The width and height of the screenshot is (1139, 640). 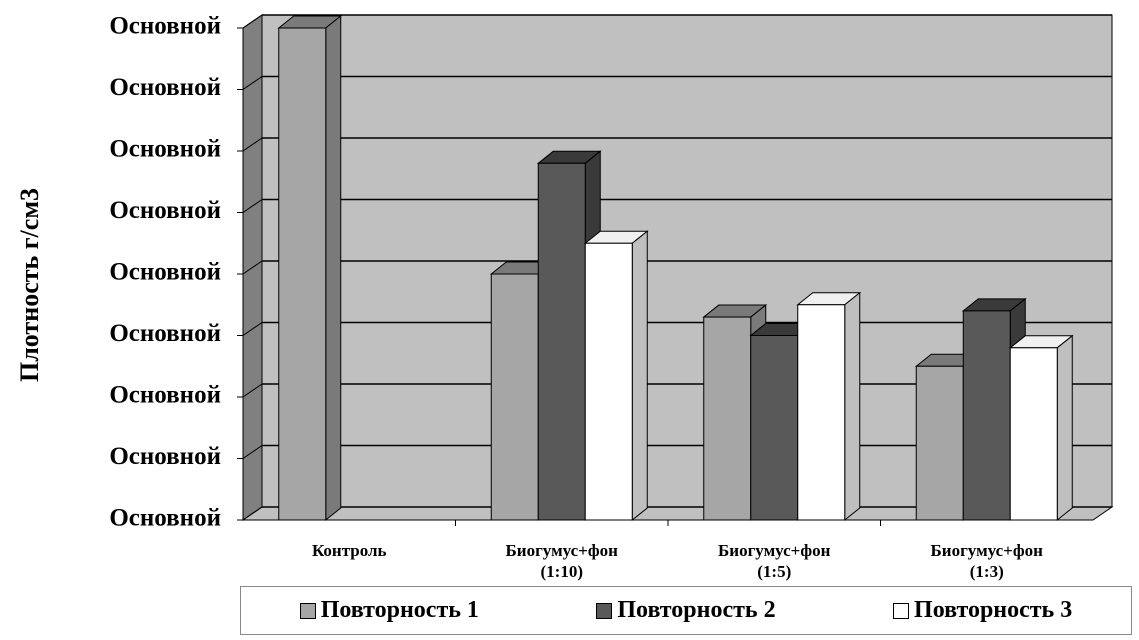 What do you see at coordinates (349, 550) in the screenshot?
I see `x-tick-label: Контроль` at bounding box center [349, 550].